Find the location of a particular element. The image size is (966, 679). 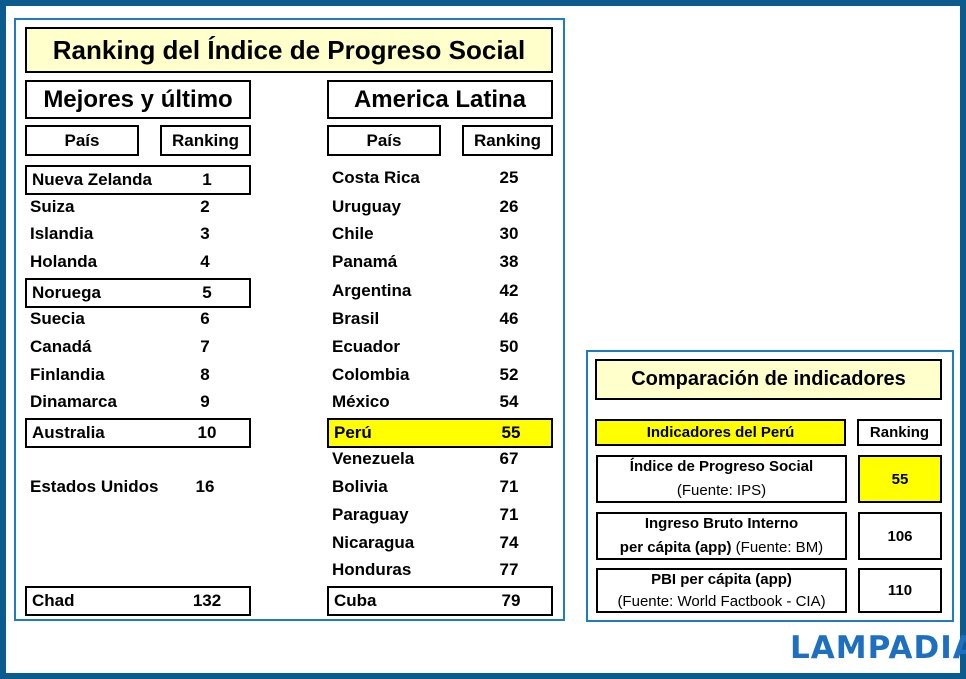

indicator-ips: Índice de Progreso Social (Fuente: IPS) is located at coordinates (721, 479).